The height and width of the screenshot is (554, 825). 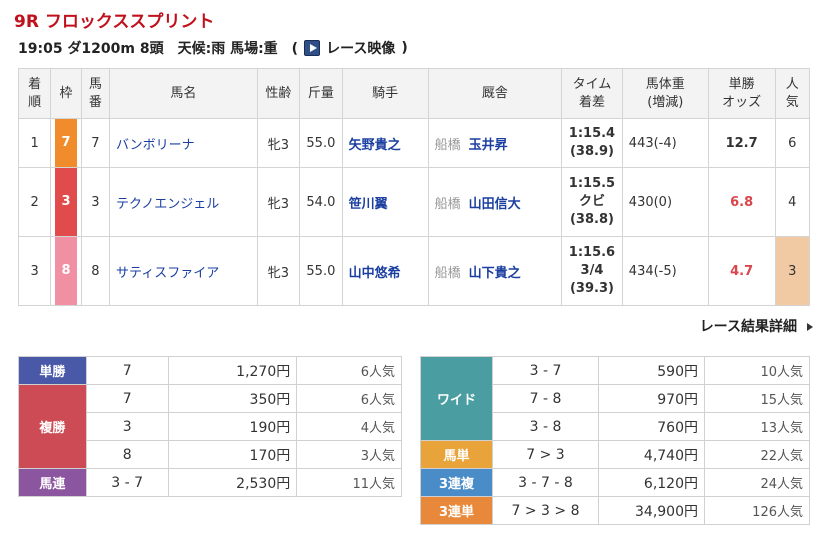 I want to click on horse-number: 8, so click(x=95, y=271).